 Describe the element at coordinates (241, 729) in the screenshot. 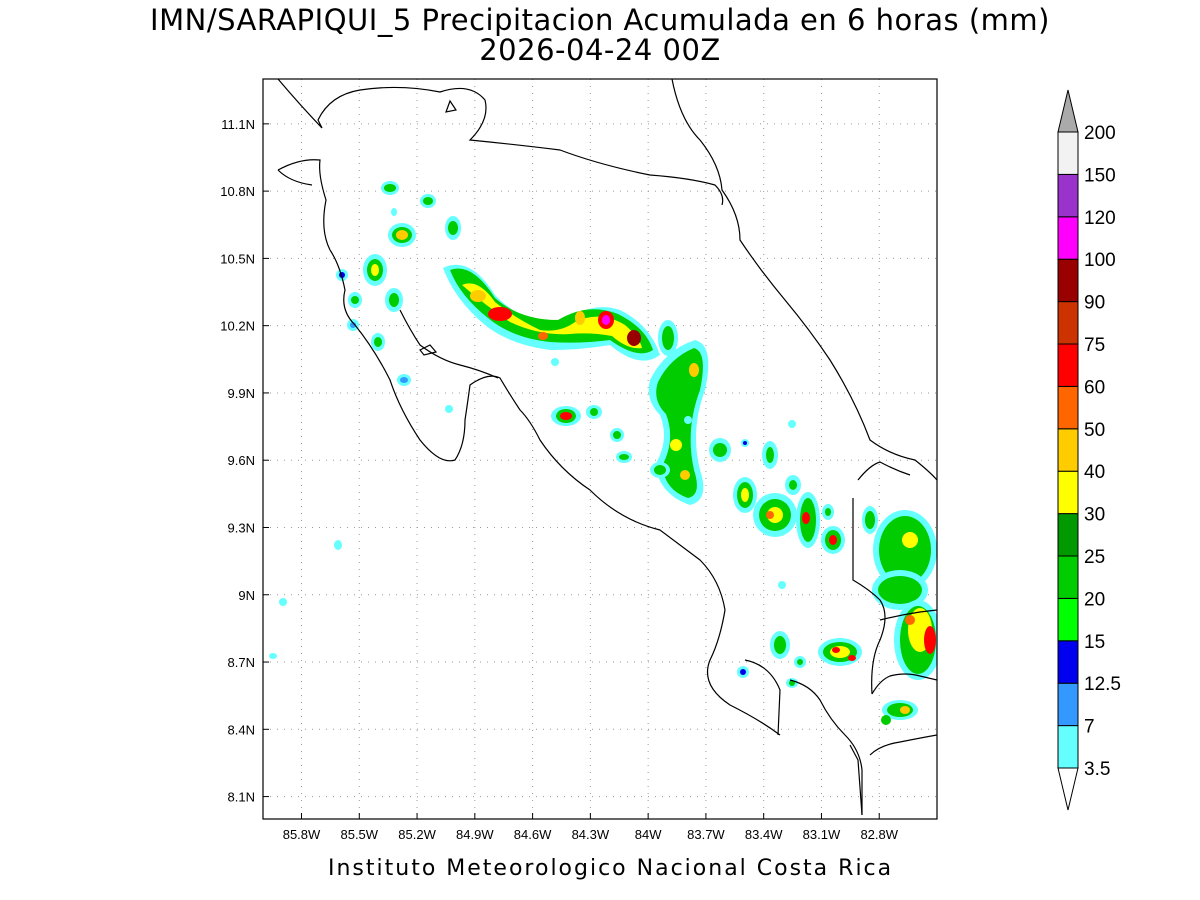

I see `lat-tick-label: 8.4N` at that location.